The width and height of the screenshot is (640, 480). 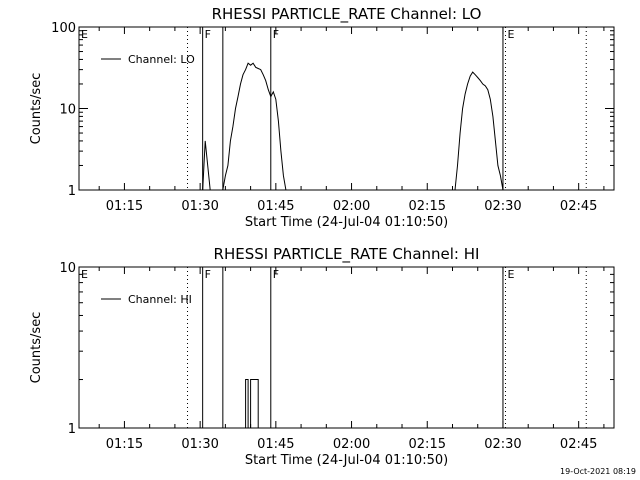 I want to click on legend-entry: Channel: HI, so click(x=160, y=299).